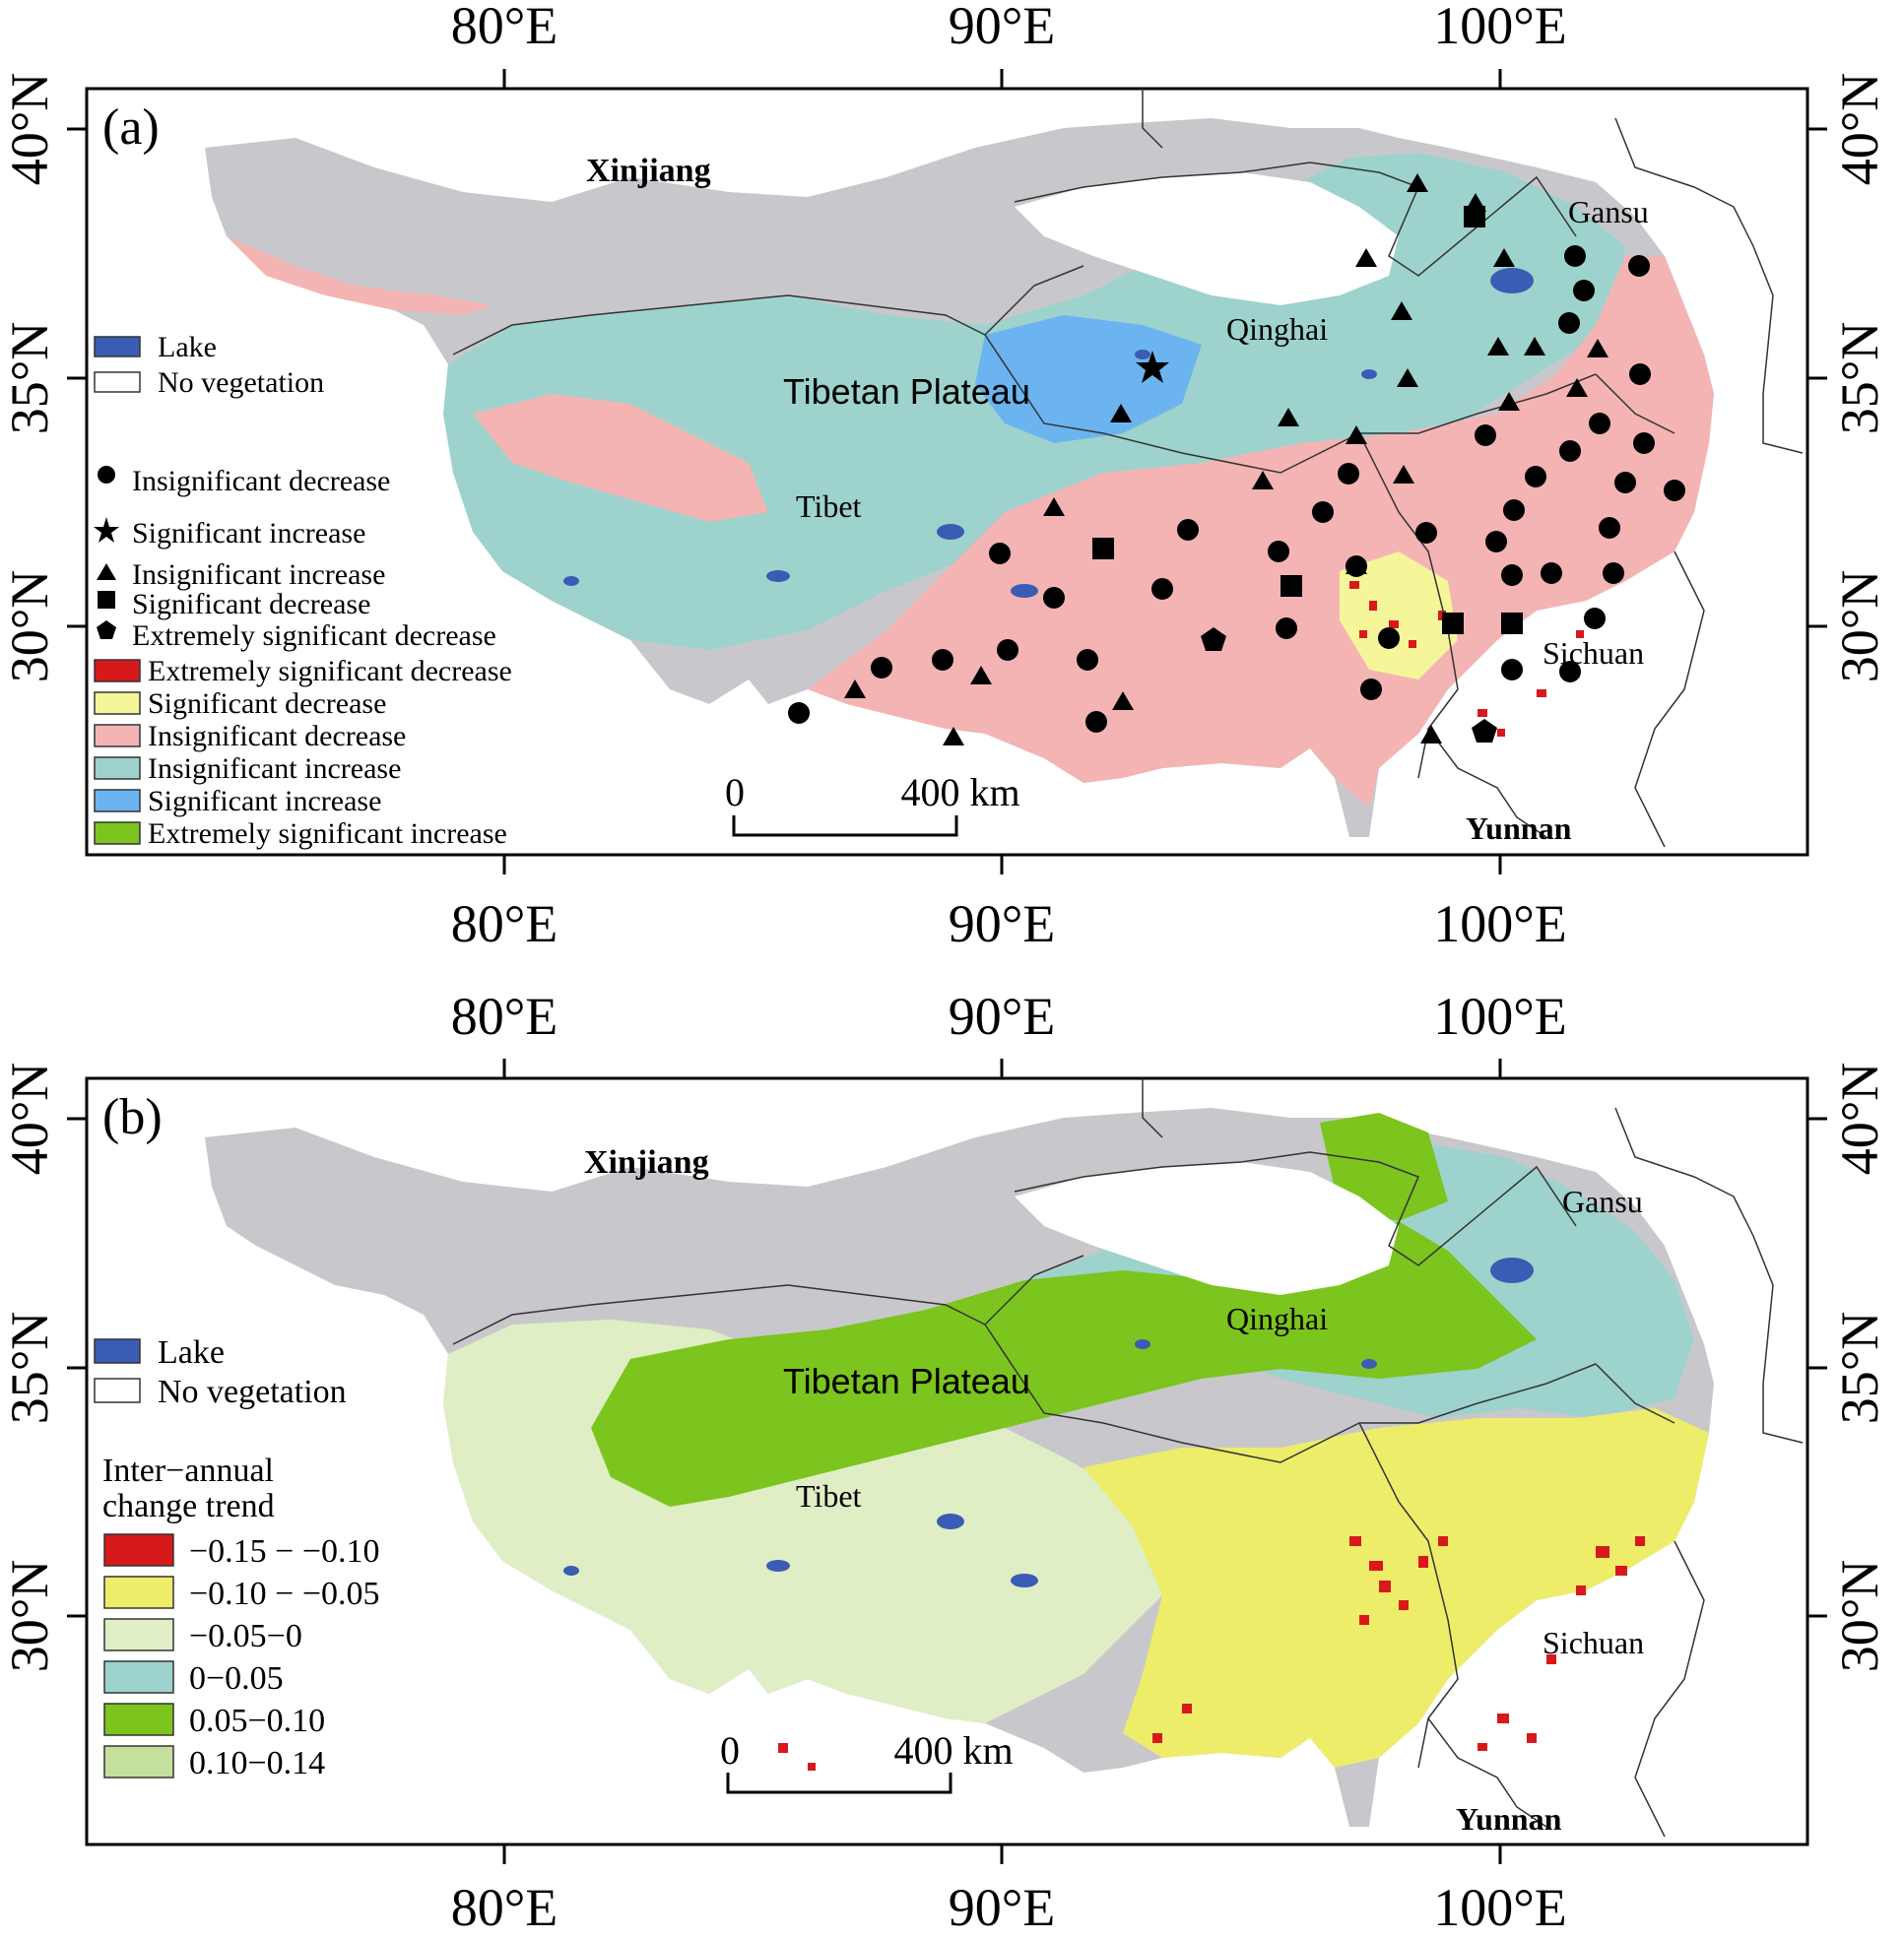 Image resolution: width=1904 pixels, height=1940 pixels. What do you see at coordinates (1207, 1228) in the screenshot?
I see `zone-no-vegetation-b` at bounding box center [1207, 1228].